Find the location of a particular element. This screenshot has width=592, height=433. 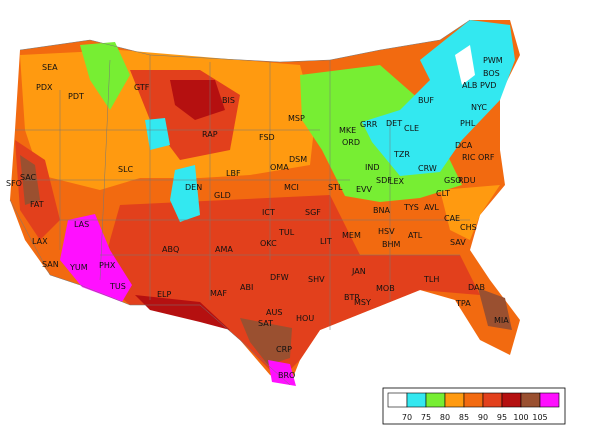

station-label: ICT is located at coordinates (268, 212).